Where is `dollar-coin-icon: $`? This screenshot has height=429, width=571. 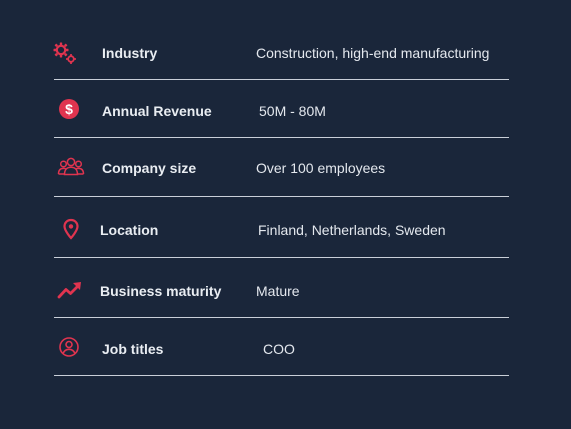
dollar-coin-icon: $ is located at coordinates (69, 109).